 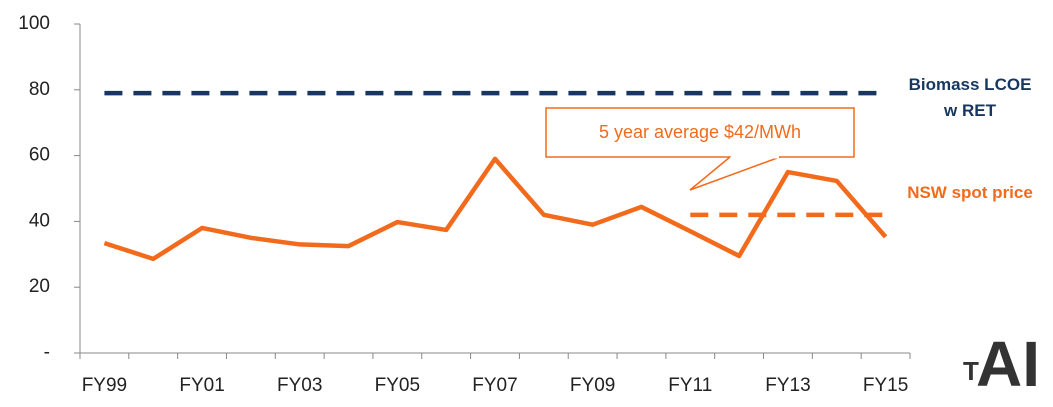 I want to click on legend-label: NSW spot price, so click(x=970, y=192).